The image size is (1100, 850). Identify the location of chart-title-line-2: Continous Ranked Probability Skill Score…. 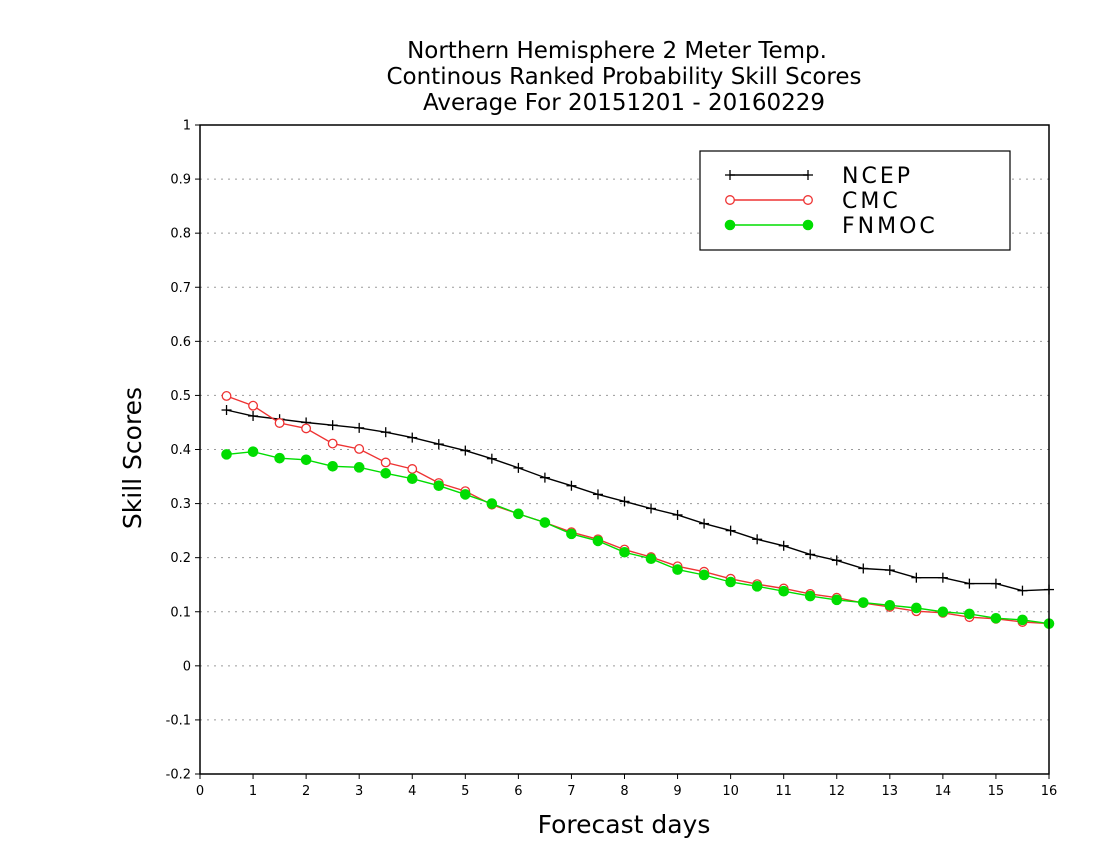
(623, 77).